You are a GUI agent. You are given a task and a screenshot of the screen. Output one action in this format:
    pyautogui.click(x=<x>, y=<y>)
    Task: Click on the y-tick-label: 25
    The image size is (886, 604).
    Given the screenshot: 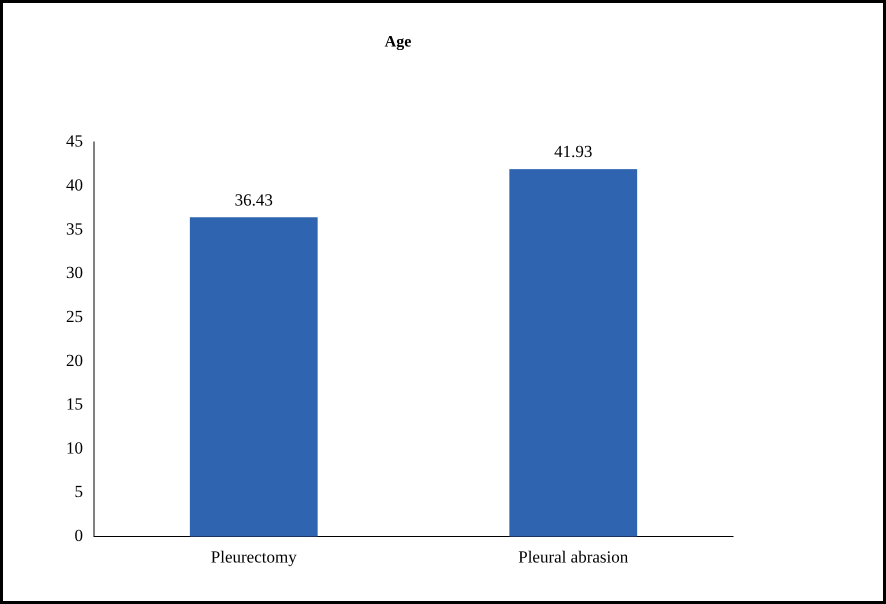 What is the action you would take?
    pyautogui.click(x=74, y=316)
    